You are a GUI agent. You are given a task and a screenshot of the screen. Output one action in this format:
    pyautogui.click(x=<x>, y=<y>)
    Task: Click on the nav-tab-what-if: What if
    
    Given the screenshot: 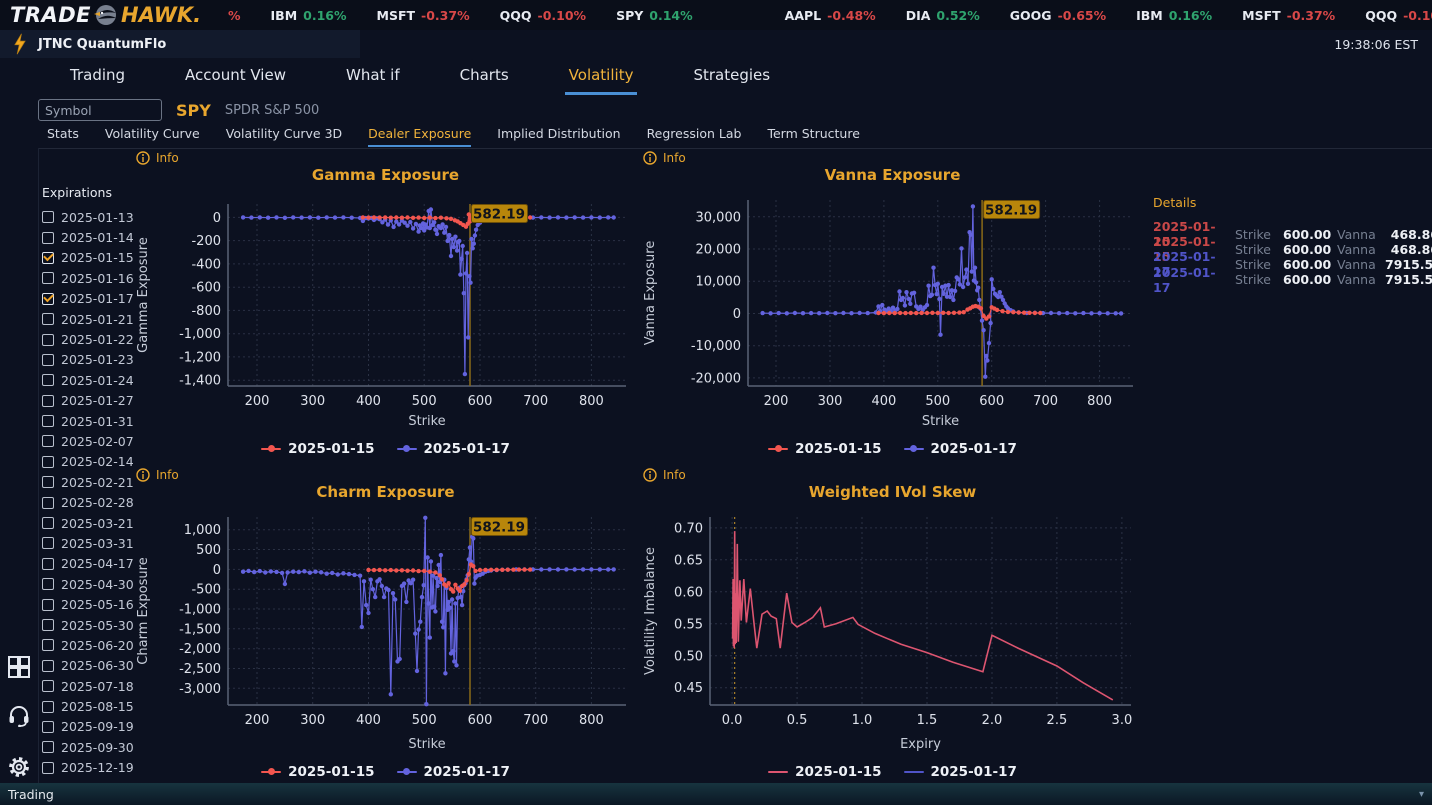 What is the action you would take?
    pyautogui.click(x=372, y=75)
    